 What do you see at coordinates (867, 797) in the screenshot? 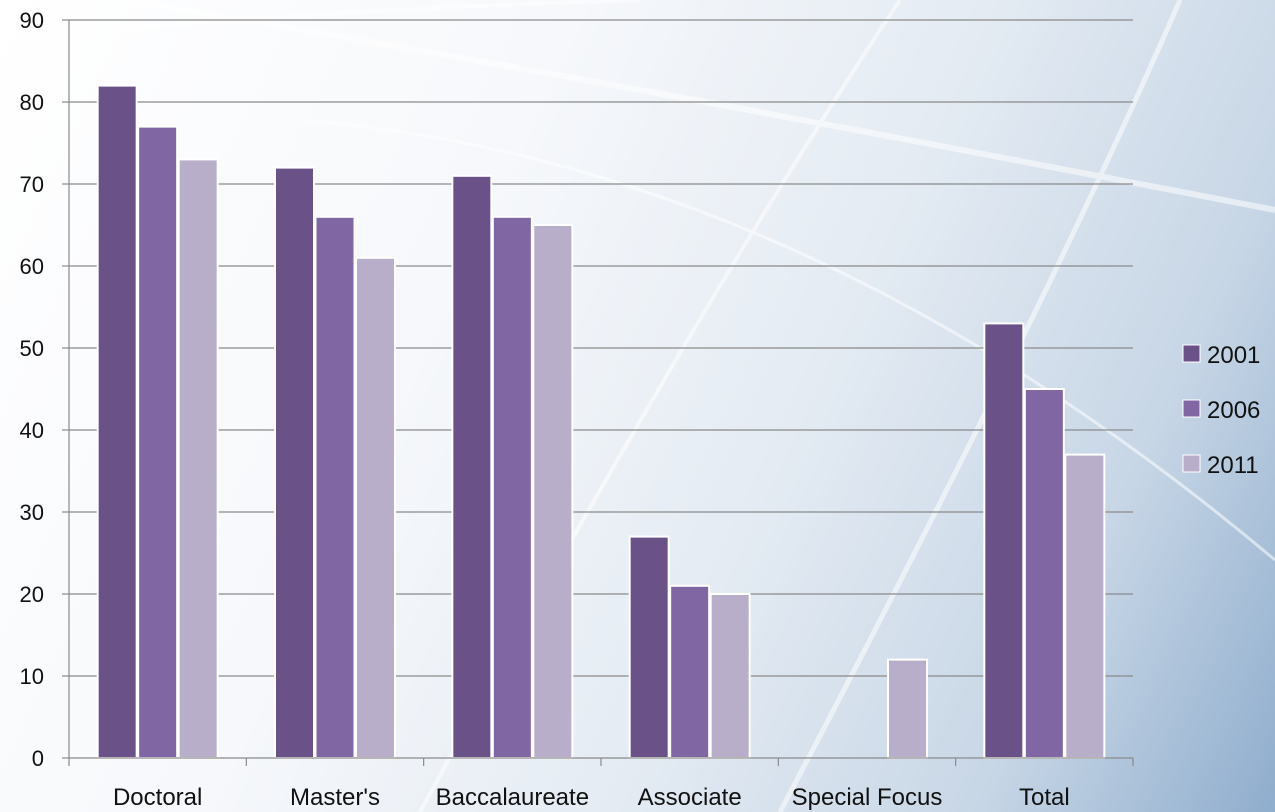
I see `x-category-label: Special Focus` at bounding box center [867, 797].